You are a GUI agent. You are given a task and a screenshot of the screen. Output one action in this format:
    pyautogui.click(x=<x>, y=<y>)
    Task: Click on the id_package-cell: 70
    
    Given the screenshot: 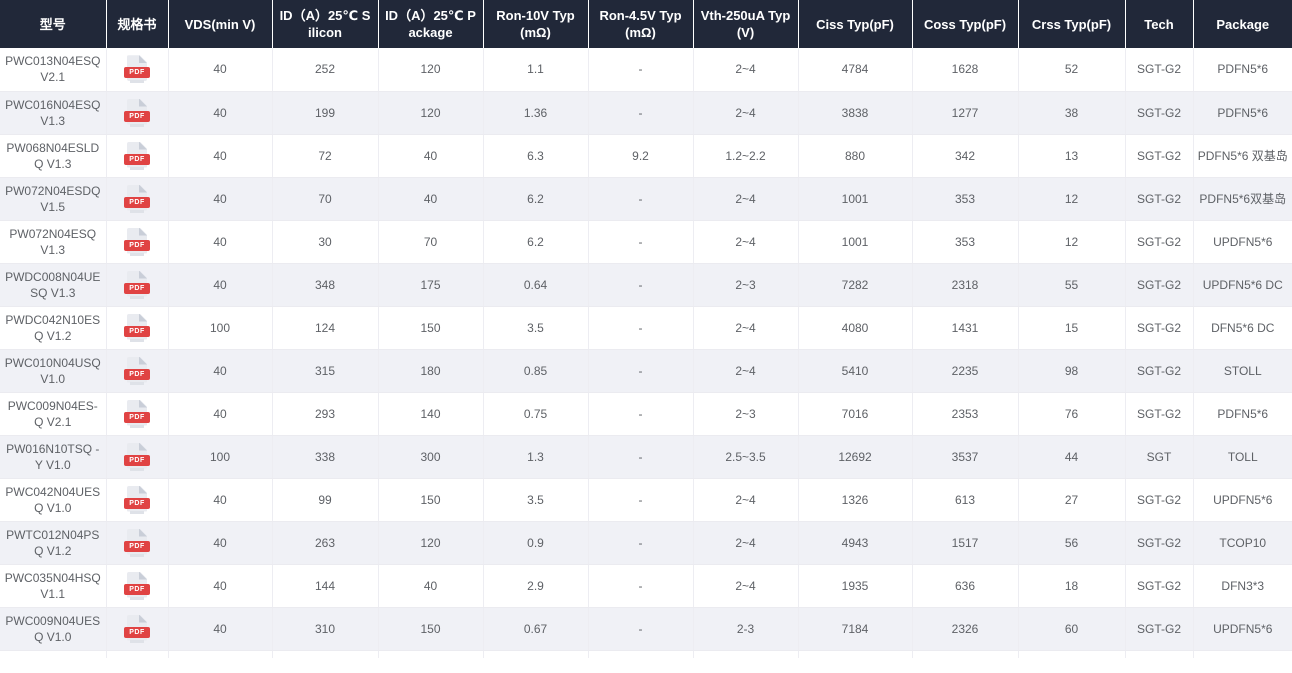 What is the action you would take?
    pyautogui.click(x=431, y=242)
    